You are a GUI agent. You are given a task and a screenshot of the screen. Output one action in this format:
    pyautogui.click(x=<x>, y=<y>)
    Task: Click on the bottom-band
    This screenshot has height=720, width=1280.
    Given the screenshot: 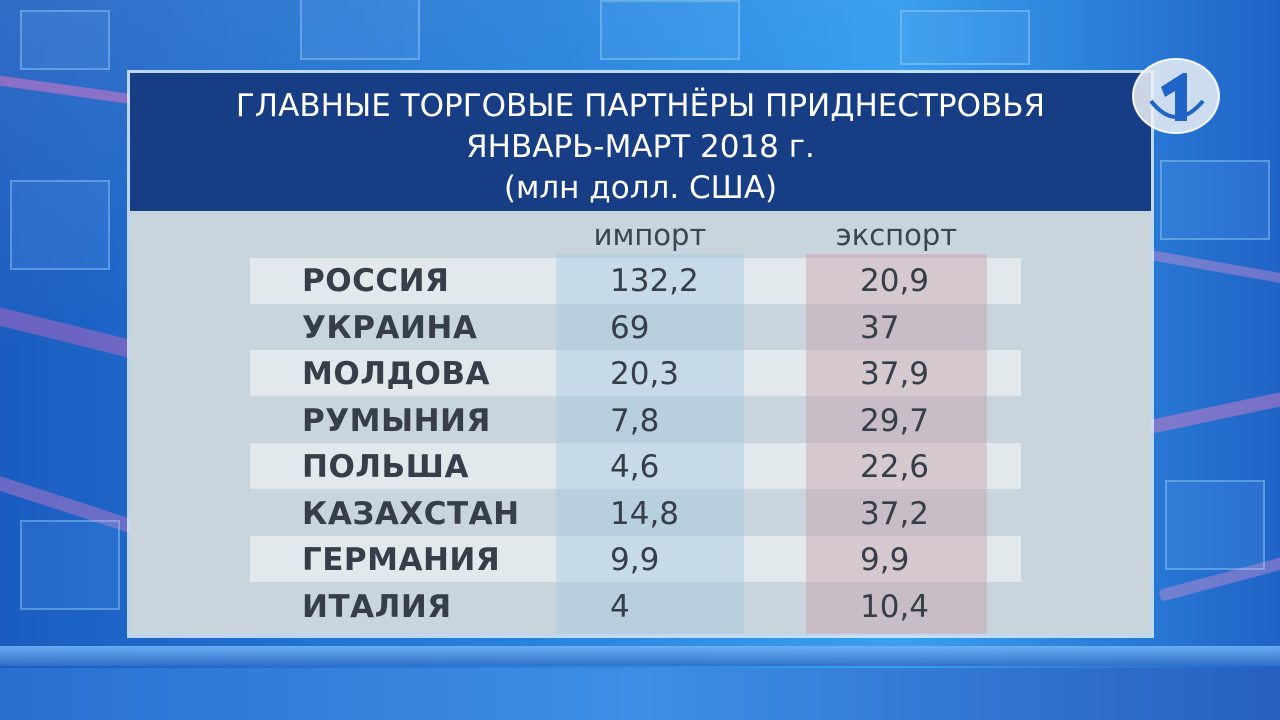 What is the action you would take?
    pyautogui.click(x=640, y=694)
    